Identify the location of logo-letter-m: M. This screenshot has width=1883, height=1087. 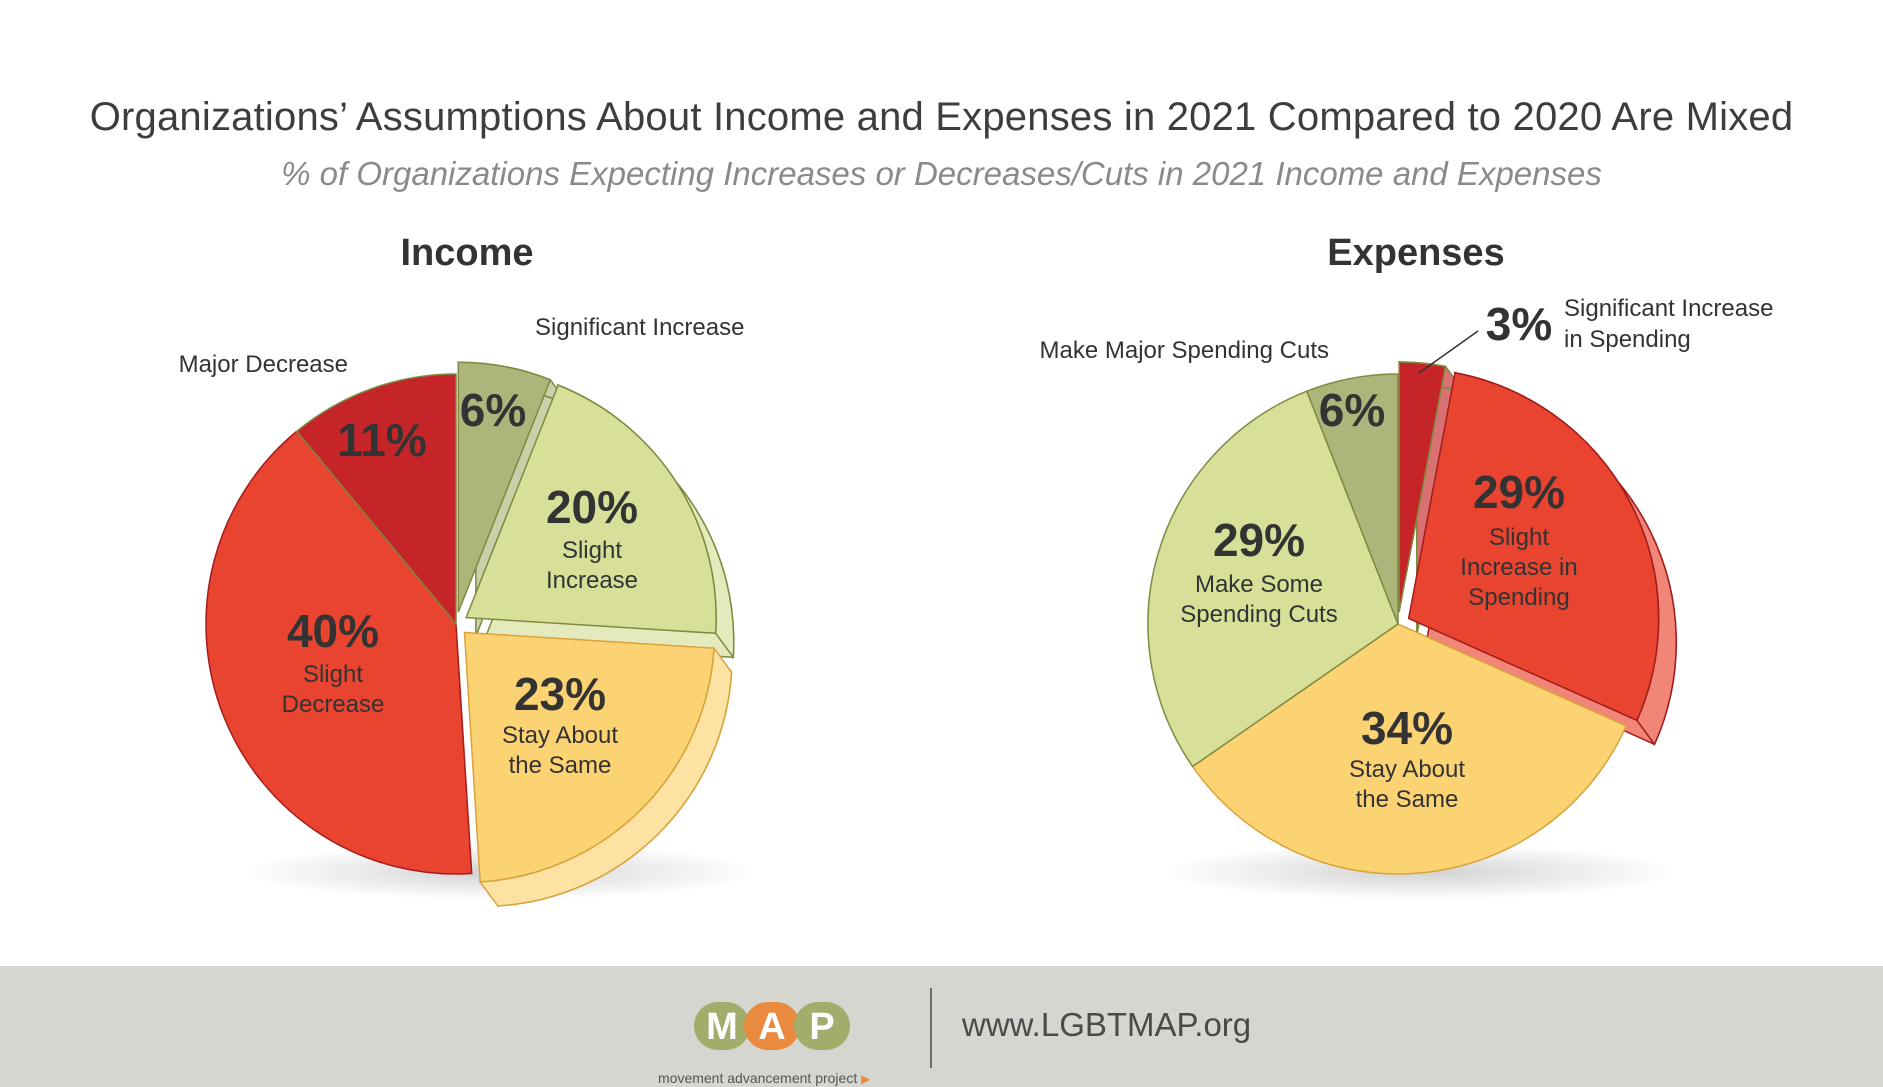
(722, 1027).